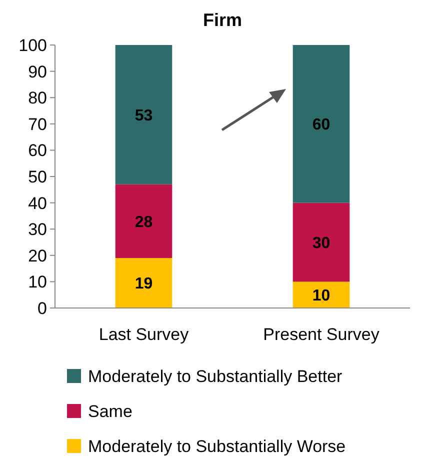 The width and height of the screenshot is (422, 461). I want to click on data-label: 60, so click(321, 125).